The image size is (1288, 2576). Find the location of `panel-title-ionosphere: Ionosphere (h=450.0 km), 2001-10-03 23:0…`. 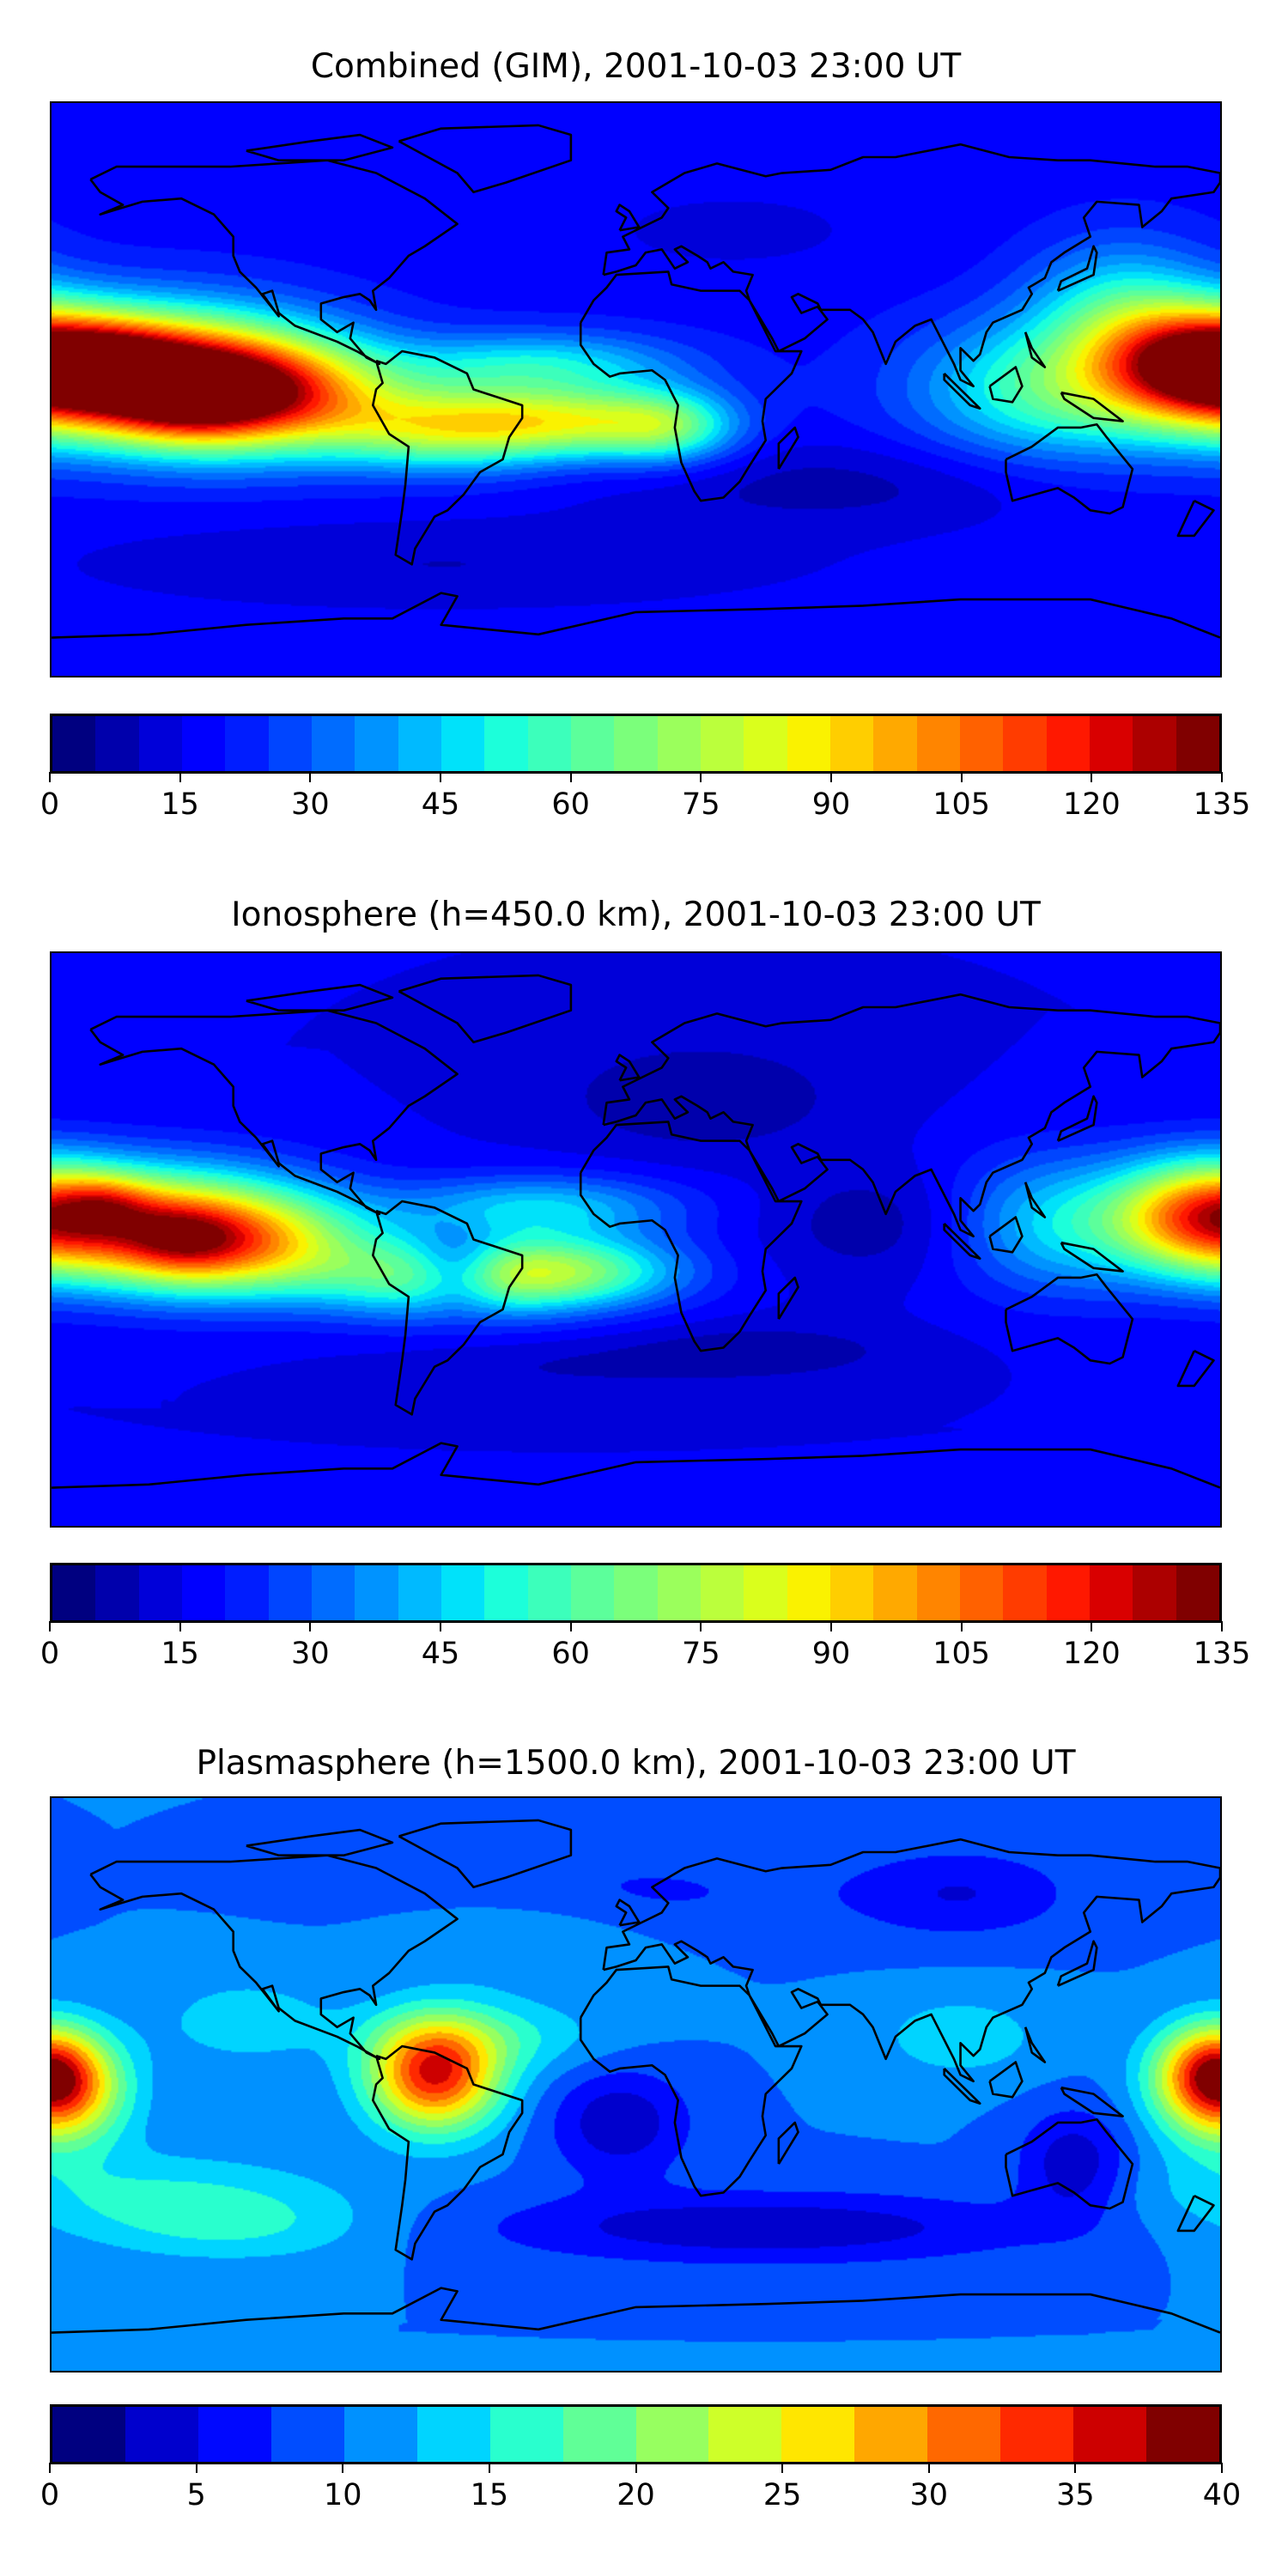

panel-title-ionosphere: Ionosphere (h=450.0 km), 2001-10-03 23:0… is located at coordinates (636, 915).